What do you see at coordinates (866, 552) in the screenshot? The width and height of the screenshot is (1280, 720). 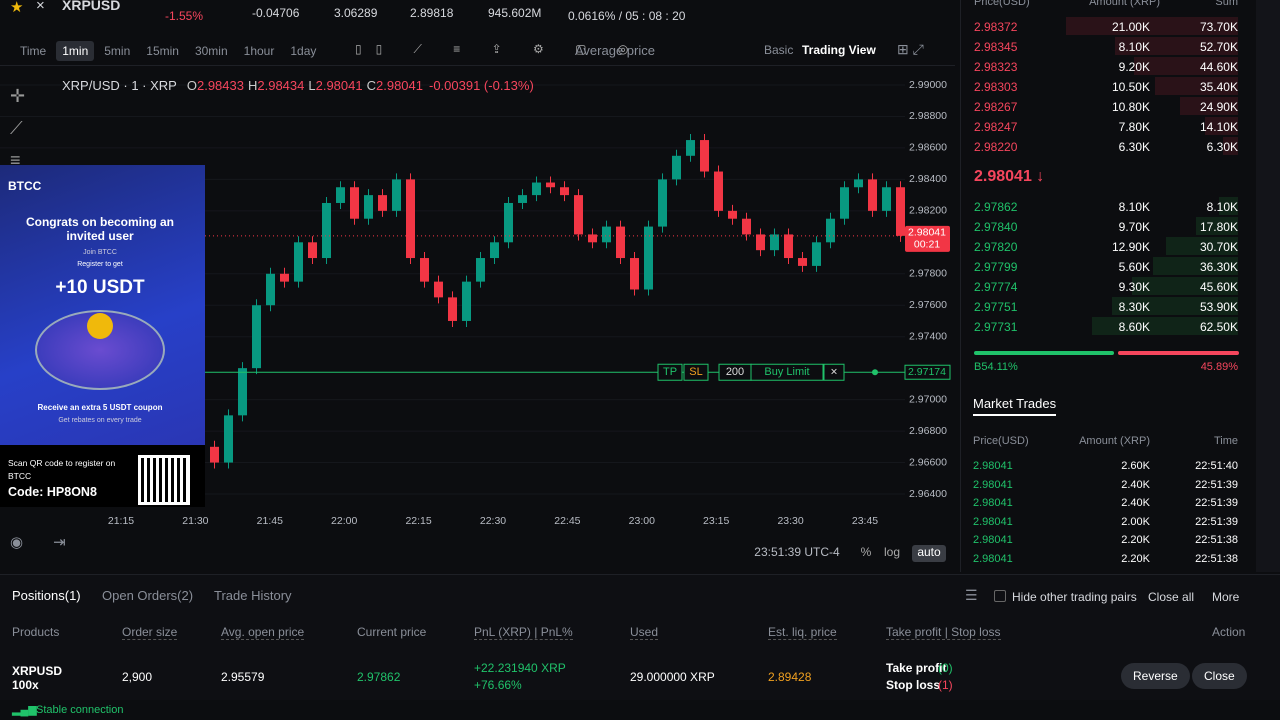 I see `scale-option: %` at bounding box center [866, 552].